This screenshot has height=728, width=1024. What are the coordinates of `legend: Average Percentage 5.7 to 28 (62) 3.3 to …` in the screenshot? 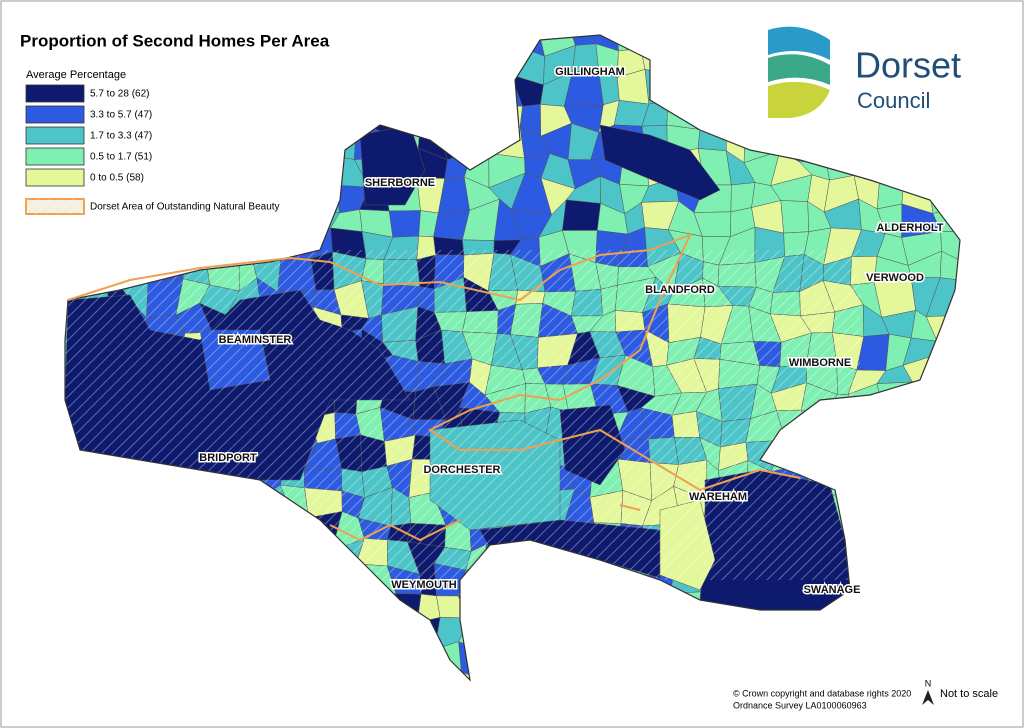 It's located at (152, 142).